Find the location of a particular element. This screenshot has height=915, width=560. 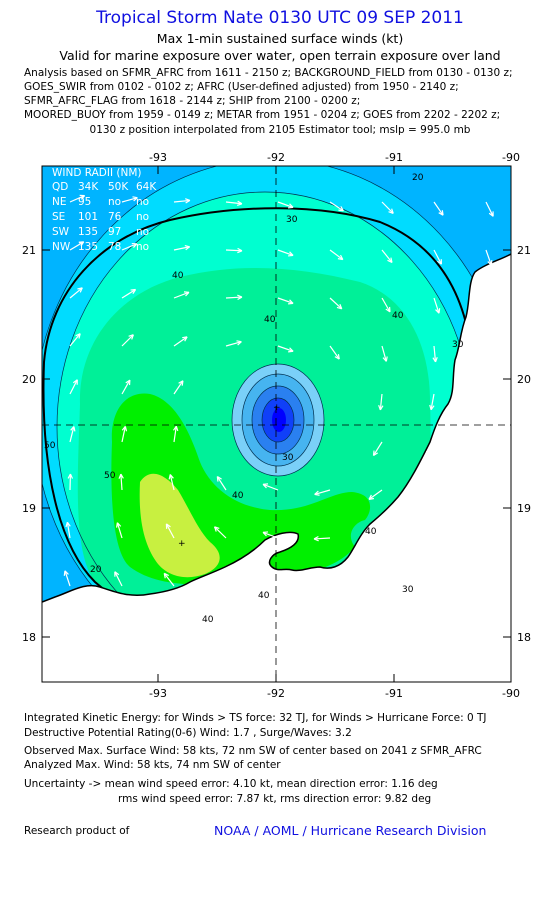

x-tick-label: -91 is located at coordinates (394, 157).